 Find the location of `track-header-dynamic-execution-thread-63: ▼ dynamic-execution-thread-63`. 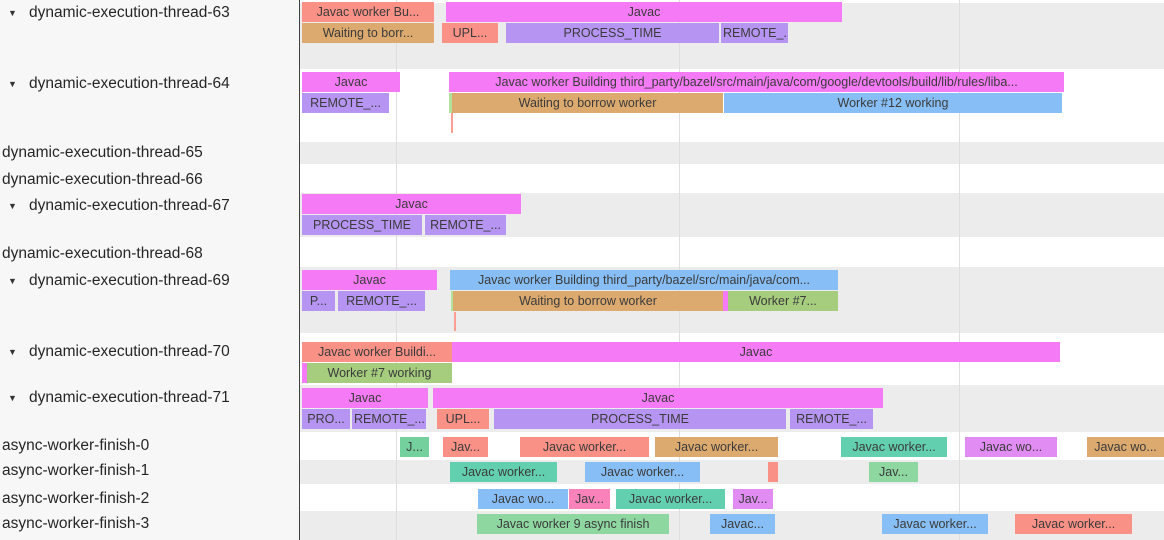

track-header-dynamic-execution-thread-63: ▼ dynamic-execution-thread-63 is located at coordinates (149, 13).